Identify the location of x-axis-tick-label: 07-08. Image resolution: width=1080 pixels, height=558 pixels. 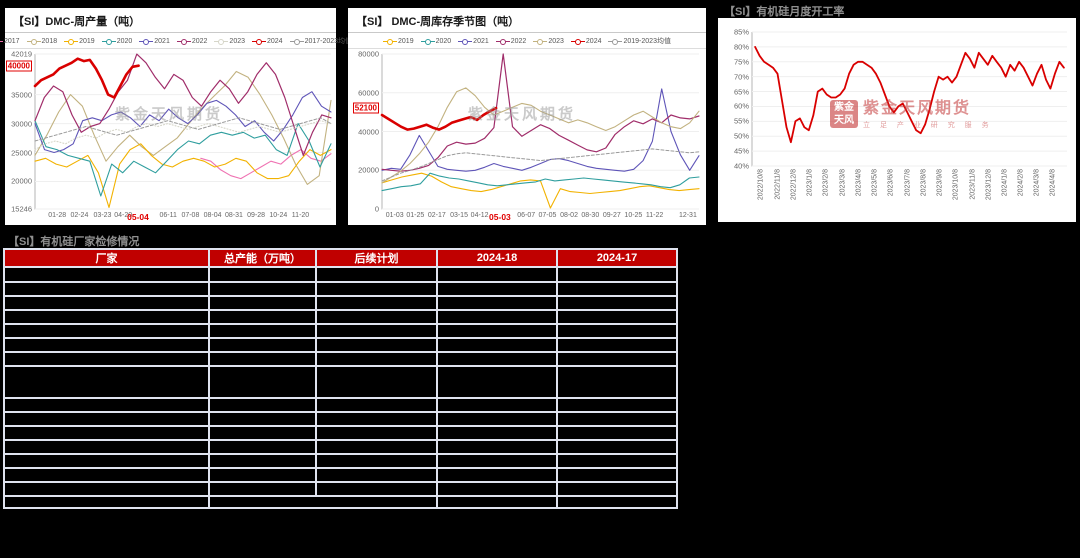
(190, 215).